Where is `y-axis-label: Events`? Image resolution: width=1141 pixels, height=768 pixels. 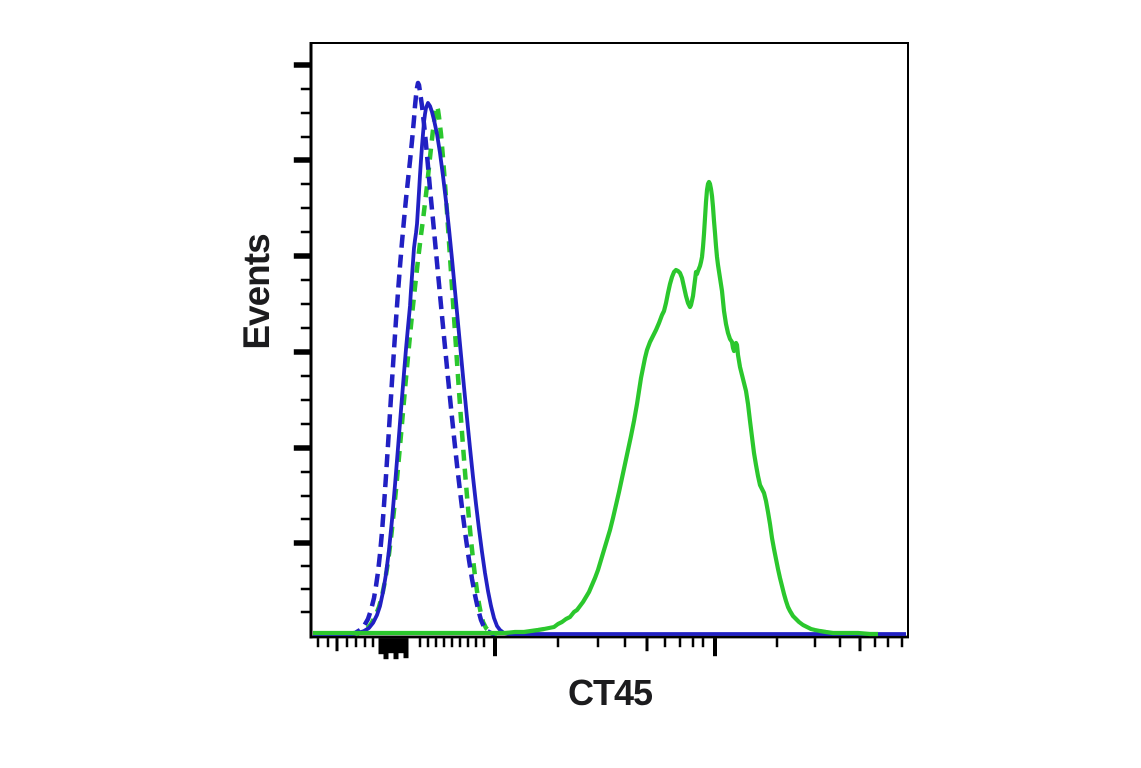 y-axis-label: Events is located at coordinates (256, 292).